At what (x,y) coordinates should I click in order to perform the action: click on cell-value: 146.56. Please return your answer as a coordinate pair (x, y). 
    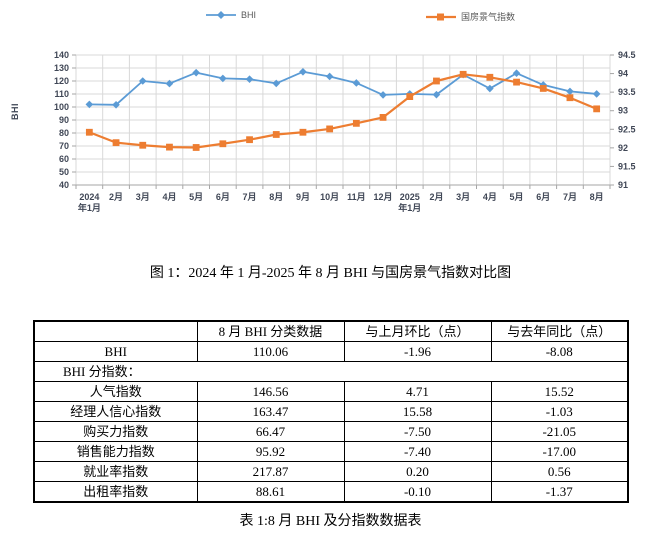
    Looking at the image, I should click on (270, 391).